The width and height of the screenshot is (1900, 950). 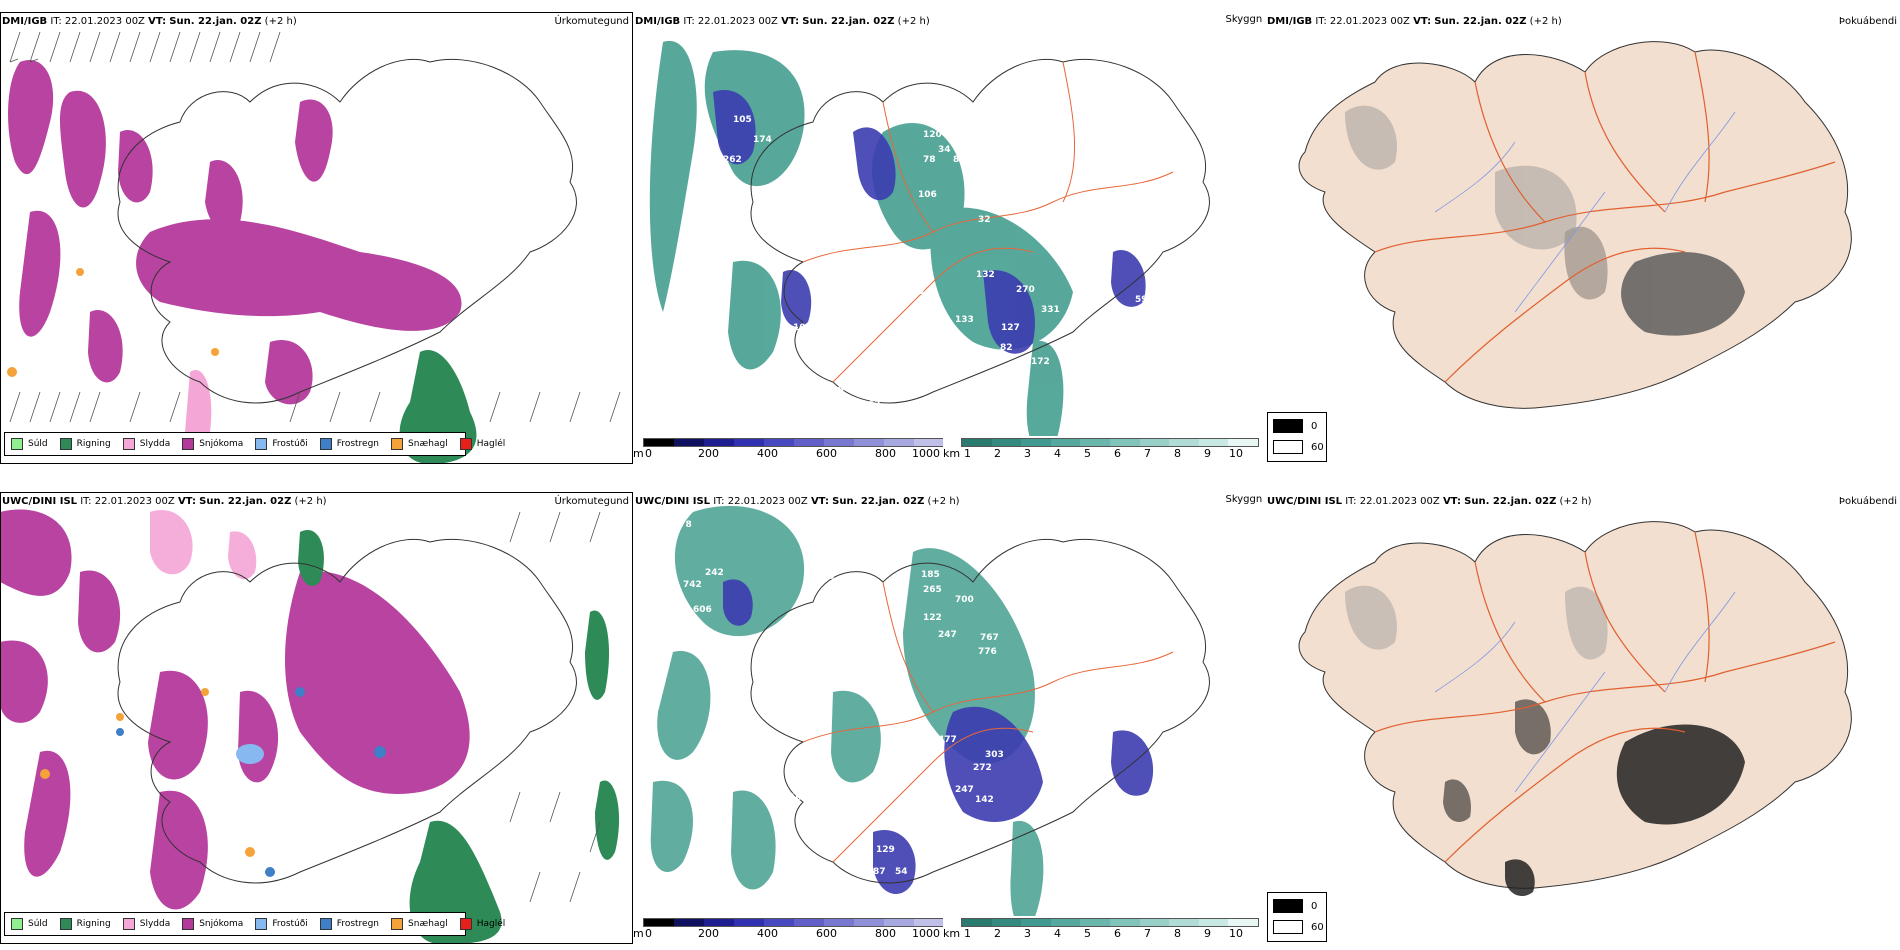 I want to click on vis-value: 606, so click(x=702, y=610).